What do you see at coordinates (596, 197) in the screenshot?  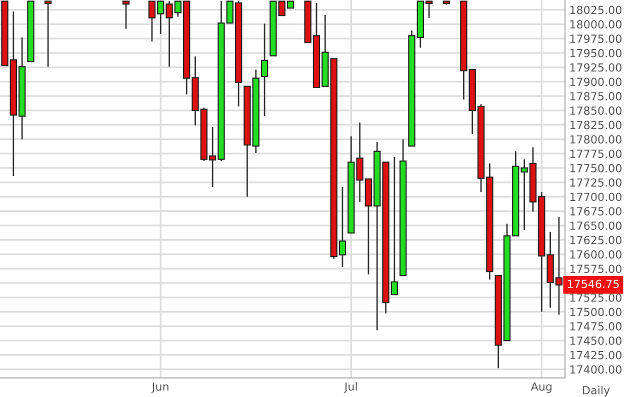 I see `y-tick-label: 17700.00` at bounding box center [596, 197].